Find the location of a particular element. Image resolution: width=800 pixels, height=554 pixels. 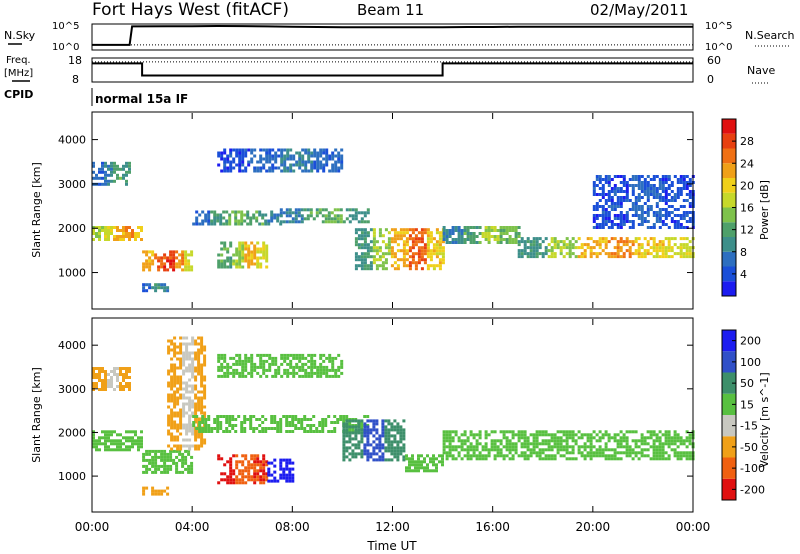

x-tick-label: 16:00 is located at coordinates (492, 527).